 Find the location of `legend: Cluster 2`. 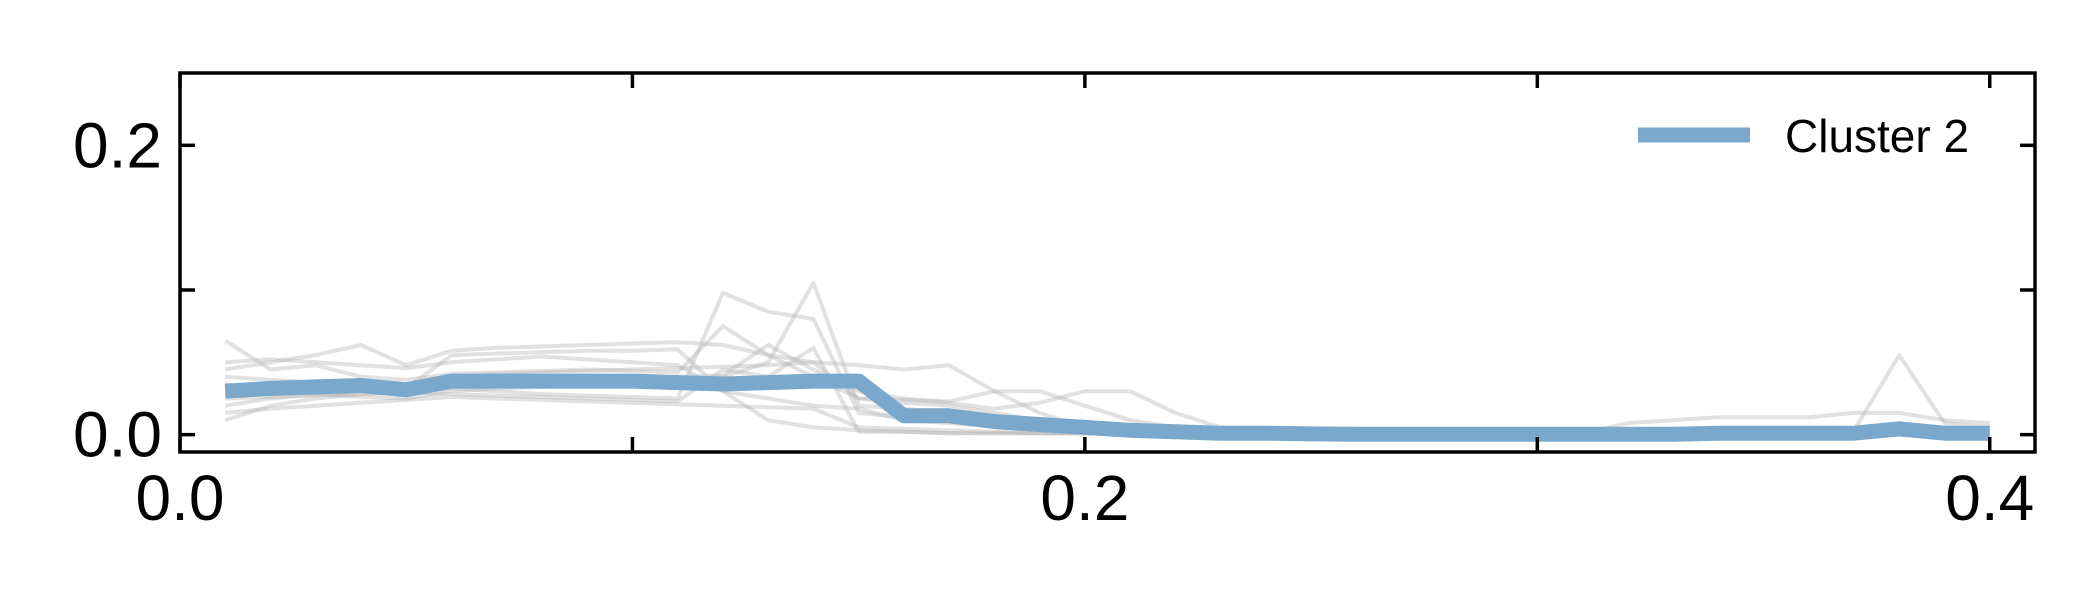

legend: Cluster 2 is located at coordinates (1803, 136).